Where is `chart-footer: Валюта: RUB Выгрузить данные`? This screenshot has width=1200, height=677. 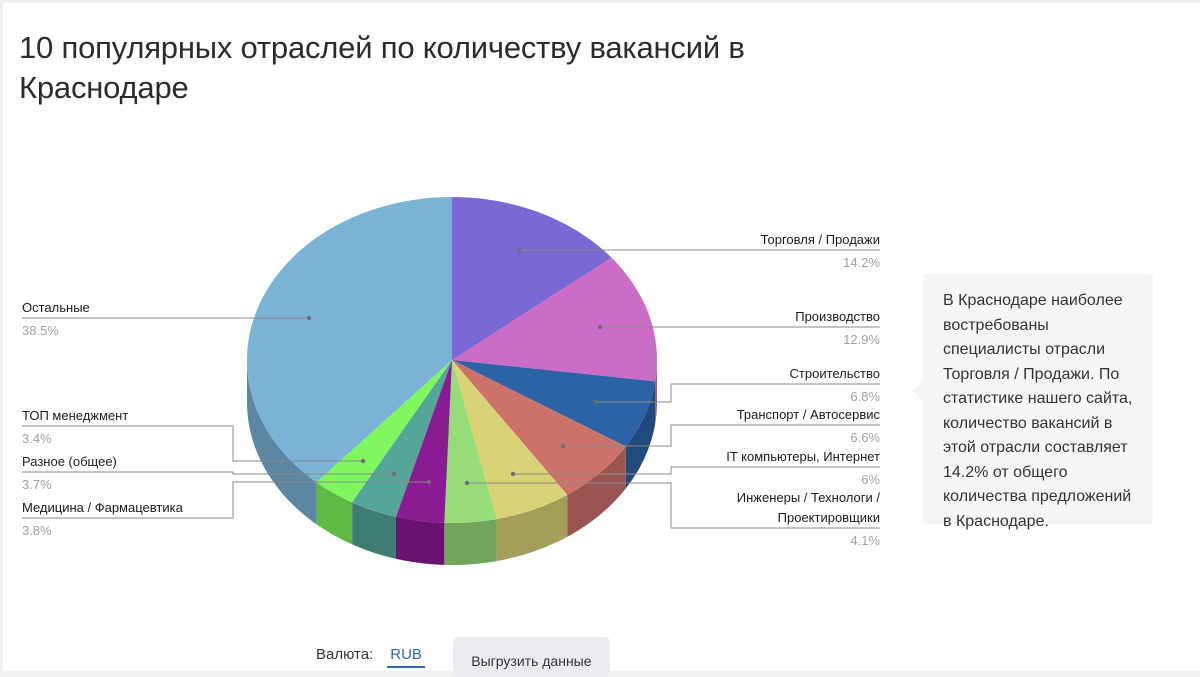 chart-footer: Валюта: RUB Выгрузить данные is located at coordinates (463, 657).